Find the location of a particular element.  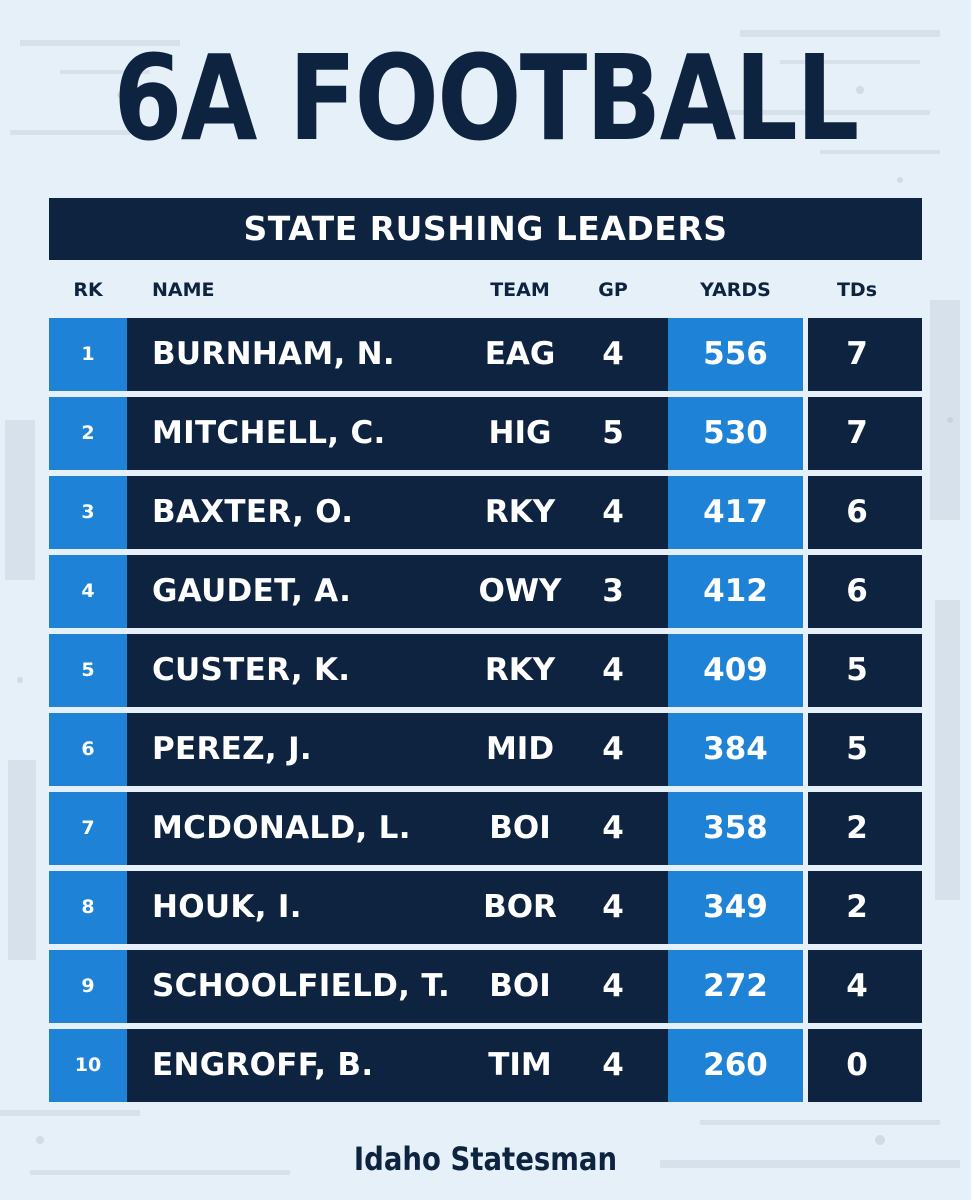

rank-cell: 2 is located at coordinates (88, 433).